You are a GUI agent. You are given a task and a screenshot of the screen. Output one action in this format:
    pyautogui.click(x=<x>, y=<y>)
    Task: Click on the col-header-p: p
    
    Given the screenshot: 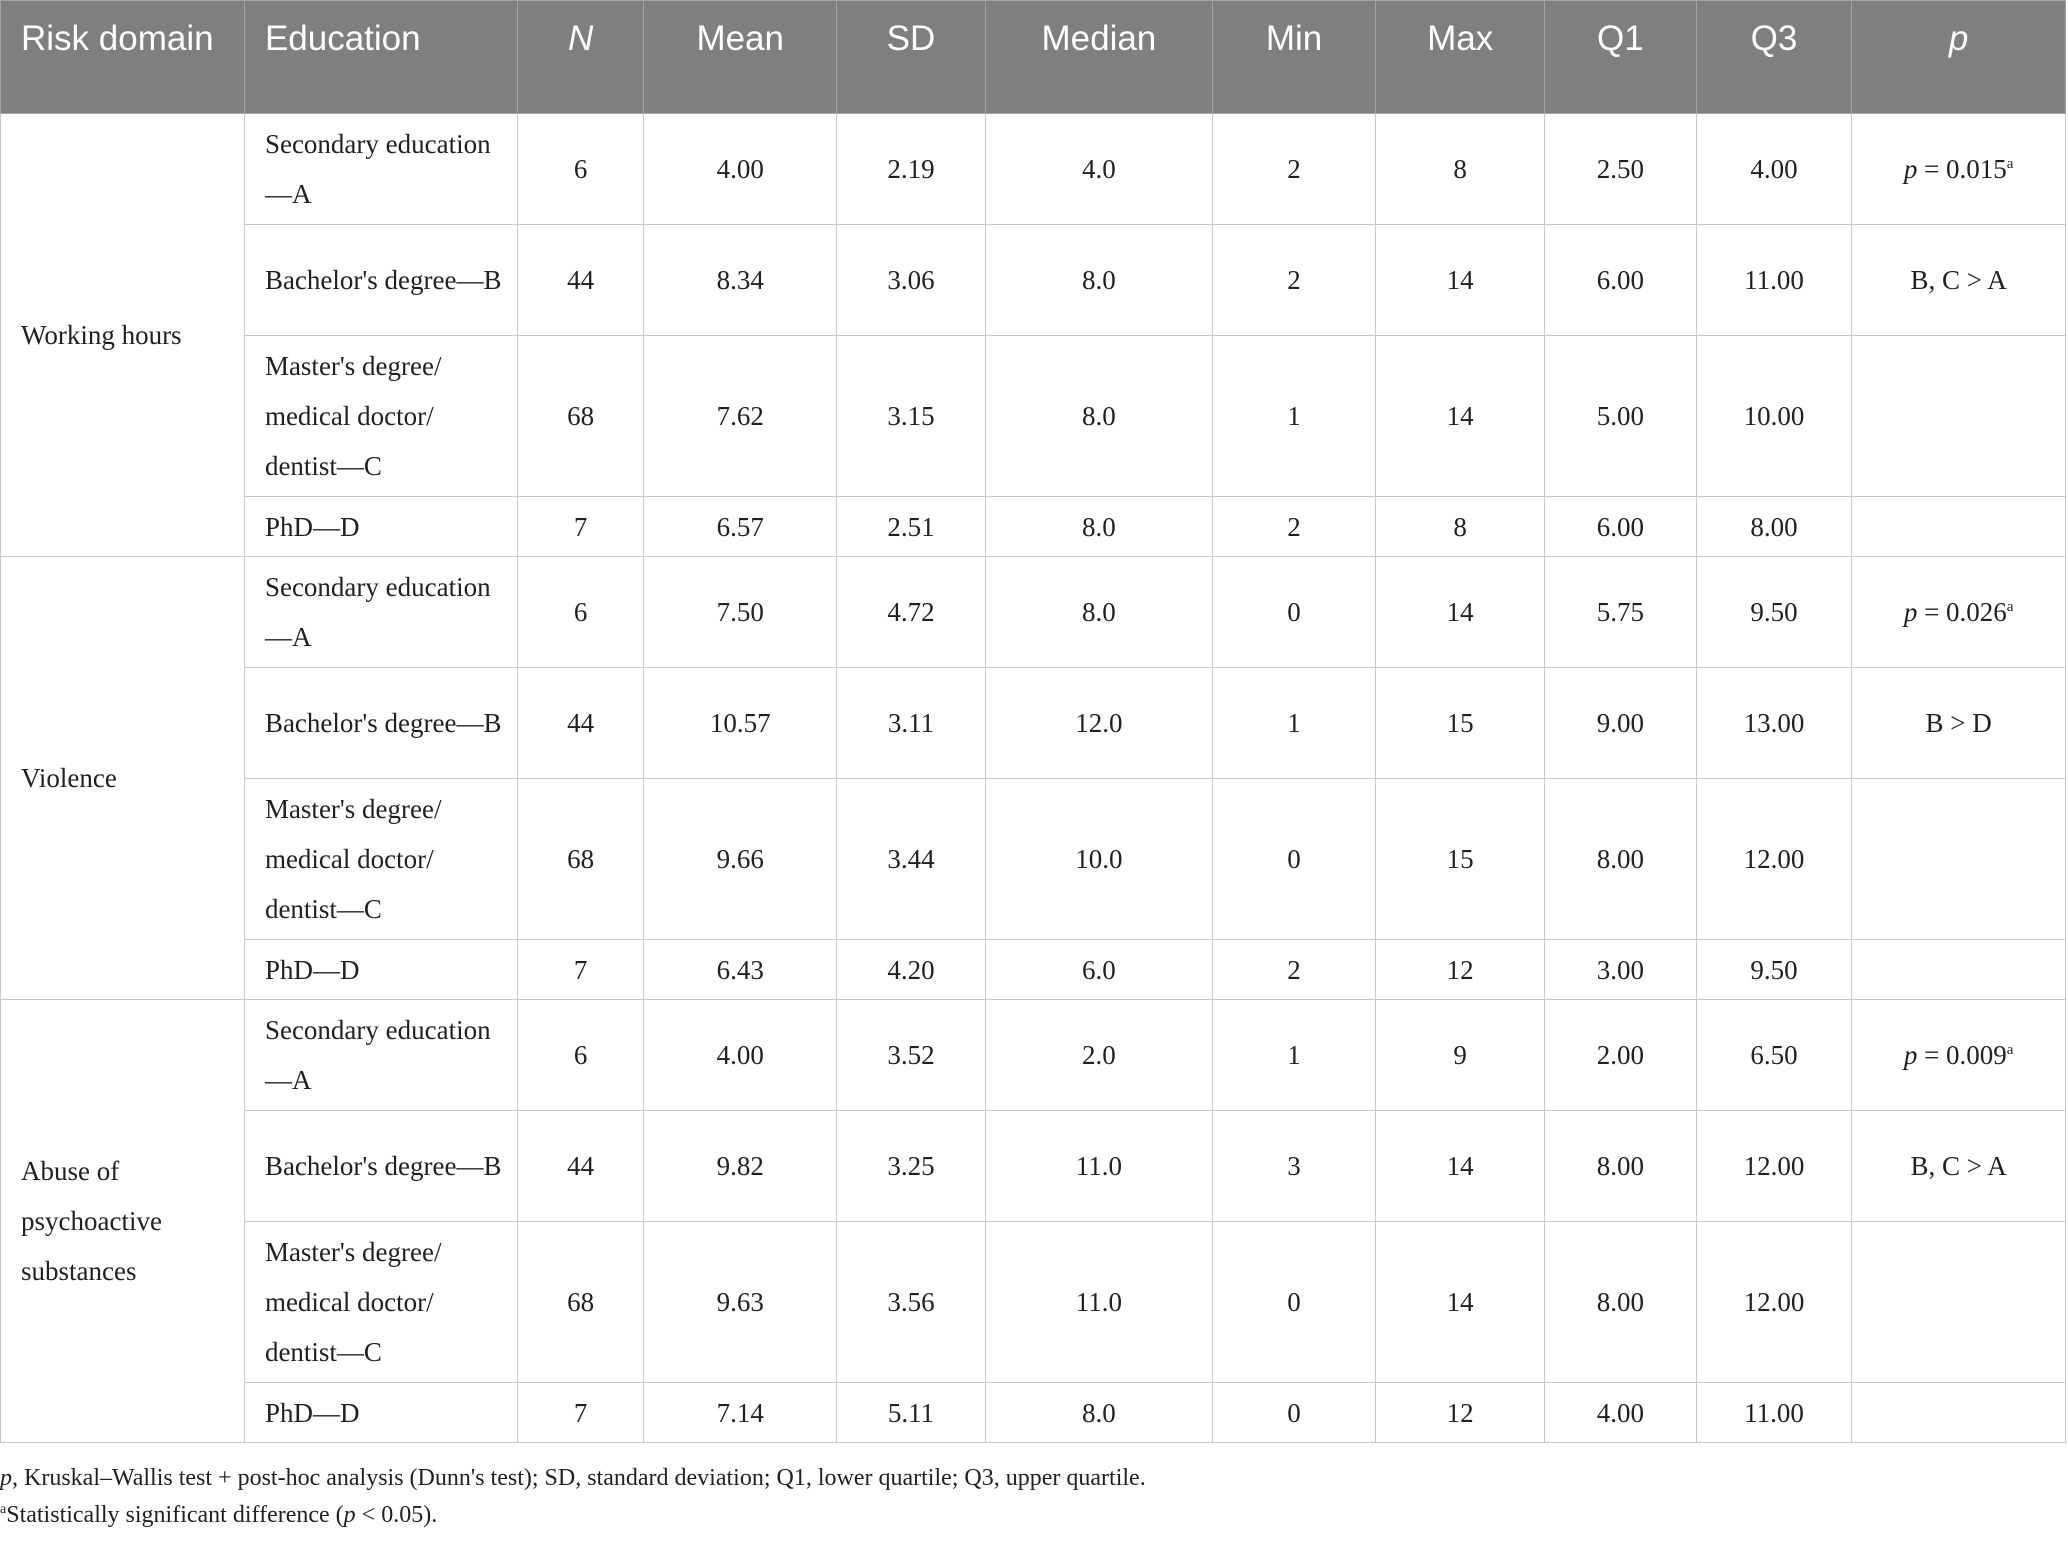 What is the action you would take?
    pyautogui.click(x=1958, y=57)
    